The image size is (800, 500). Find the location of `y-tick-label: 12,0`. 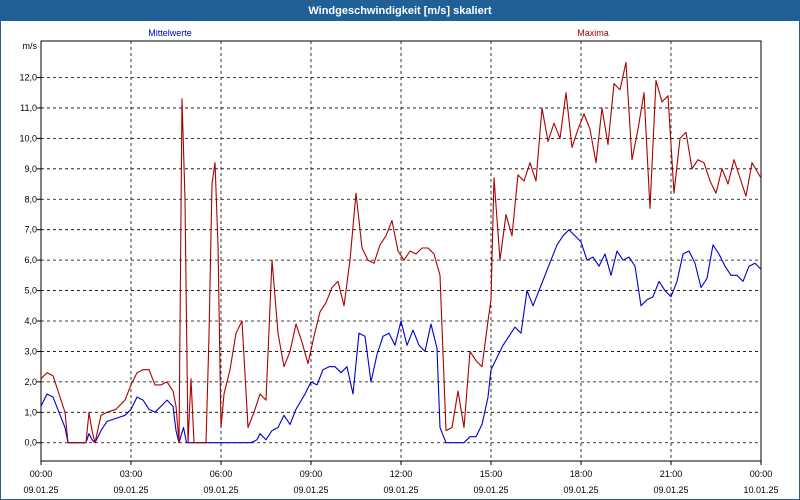

y-tick-label: 12,0 is located at coordinates (28, 78).